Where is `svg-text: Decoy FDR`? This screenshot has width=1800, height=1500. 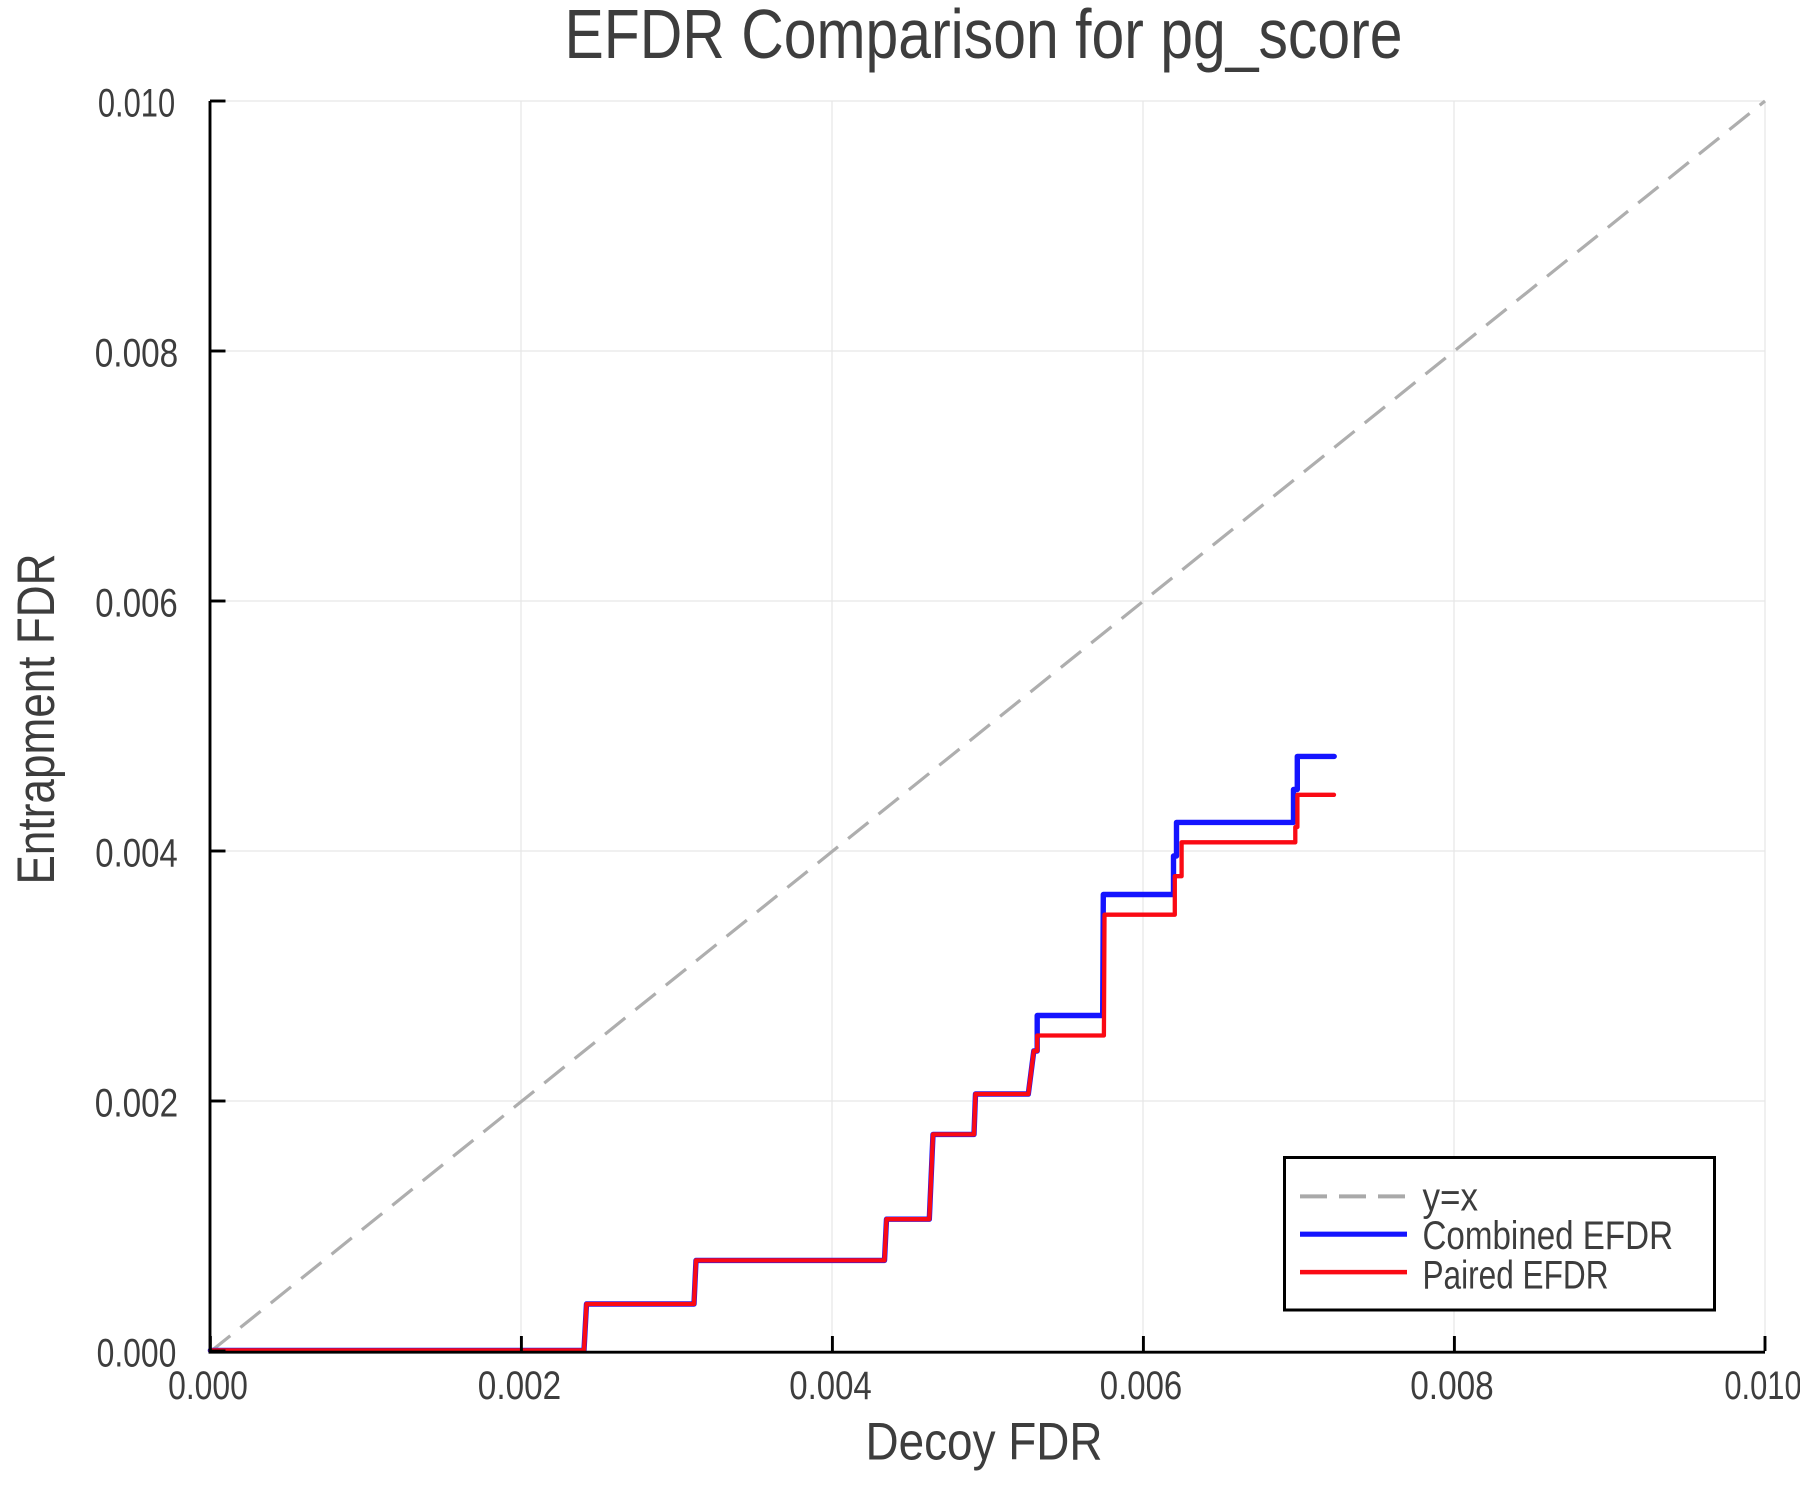 svg-text: Decoy FDR is located at coordinates (984, 1442).